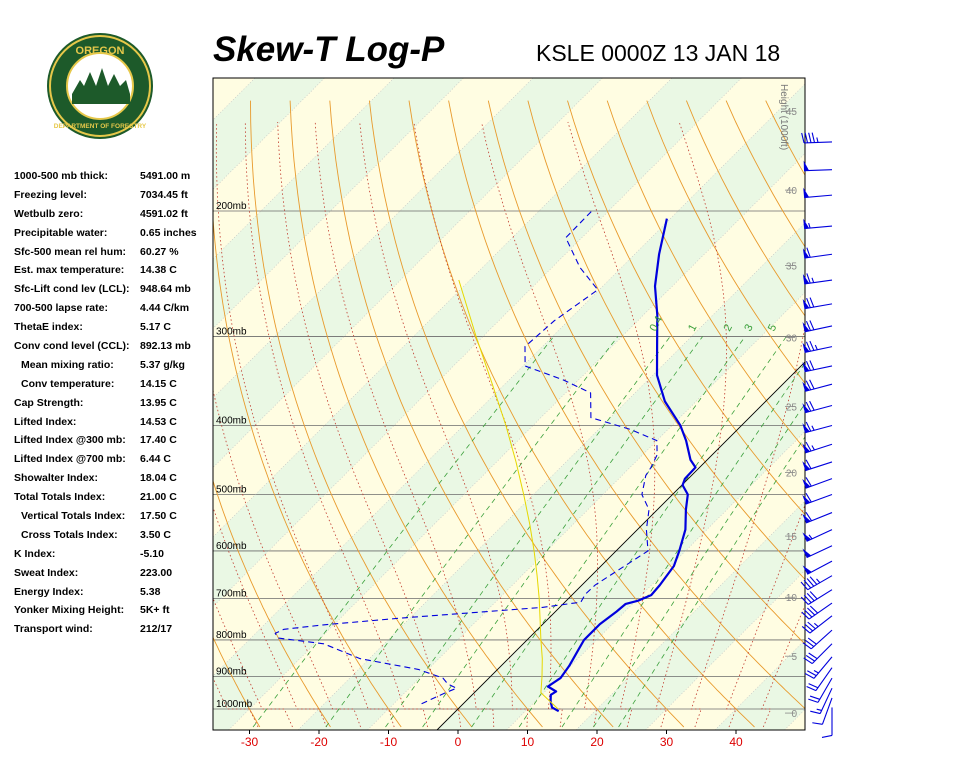 The image size is (960, 768). What do you see at coordinates (792, 191) in the screenshot?
I see `height-tick-label: 40` at bounding box center [792, 191].